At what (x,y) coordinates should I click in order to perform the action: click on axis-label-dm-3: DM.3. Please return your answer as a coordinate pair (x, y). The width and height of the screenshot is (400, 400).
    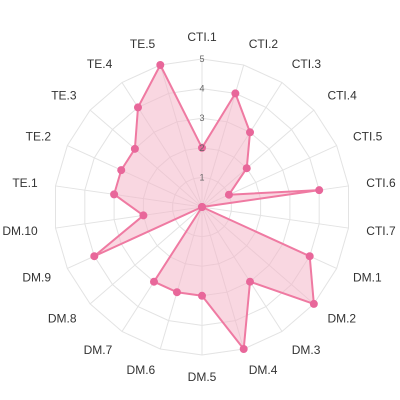
    Looking at the image, I should click on (306, 350).